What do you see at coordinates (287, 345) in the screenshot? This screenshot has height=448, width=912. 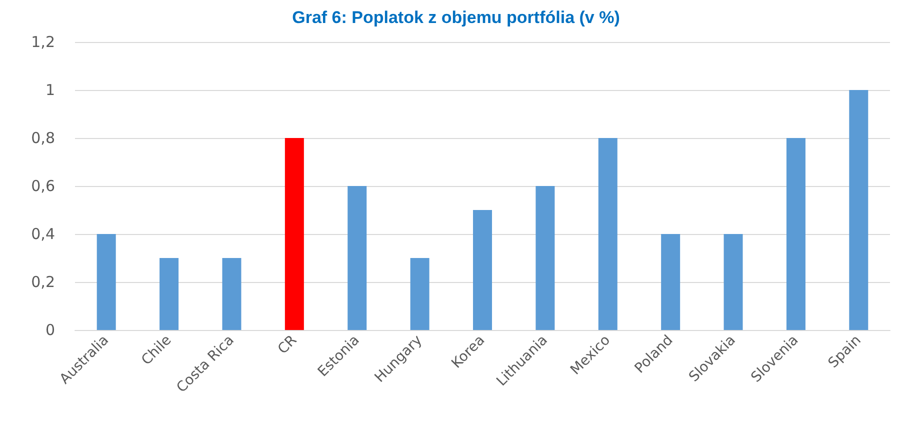 I see `x-tick-label: CR` at bounding box center [287, 345].